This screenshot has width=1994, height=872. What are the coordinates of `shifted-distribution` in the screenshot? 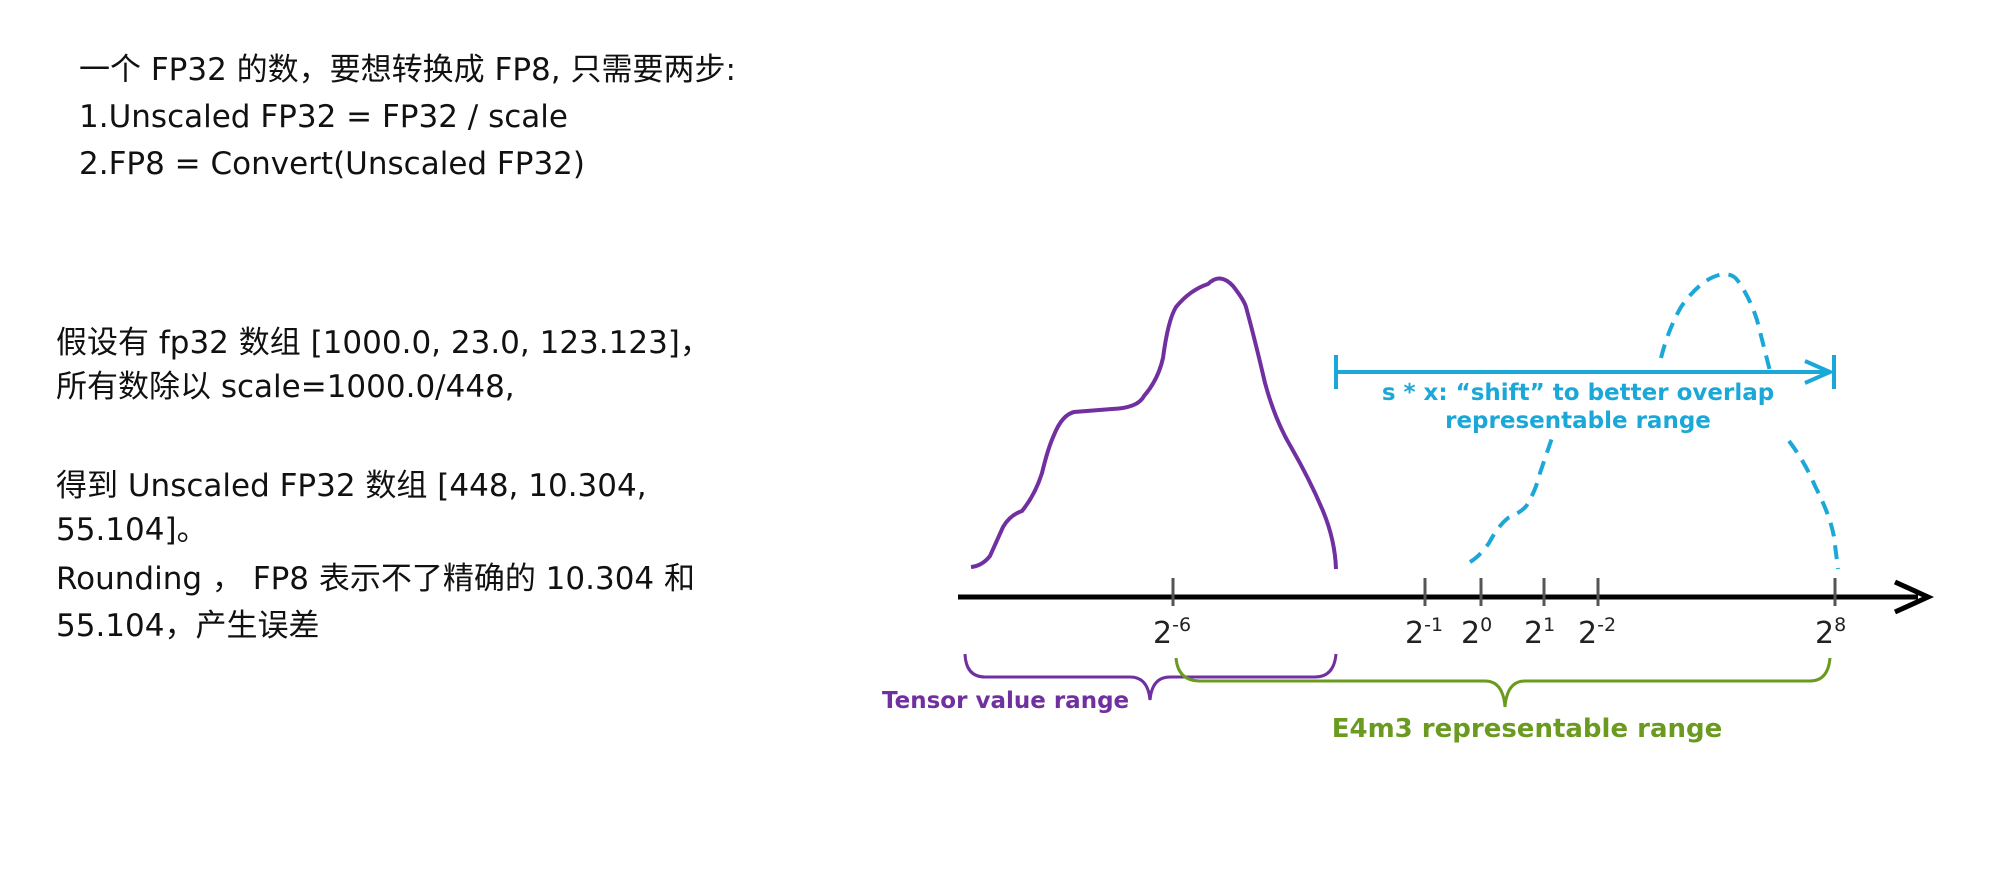 It's located at (1654, 421).